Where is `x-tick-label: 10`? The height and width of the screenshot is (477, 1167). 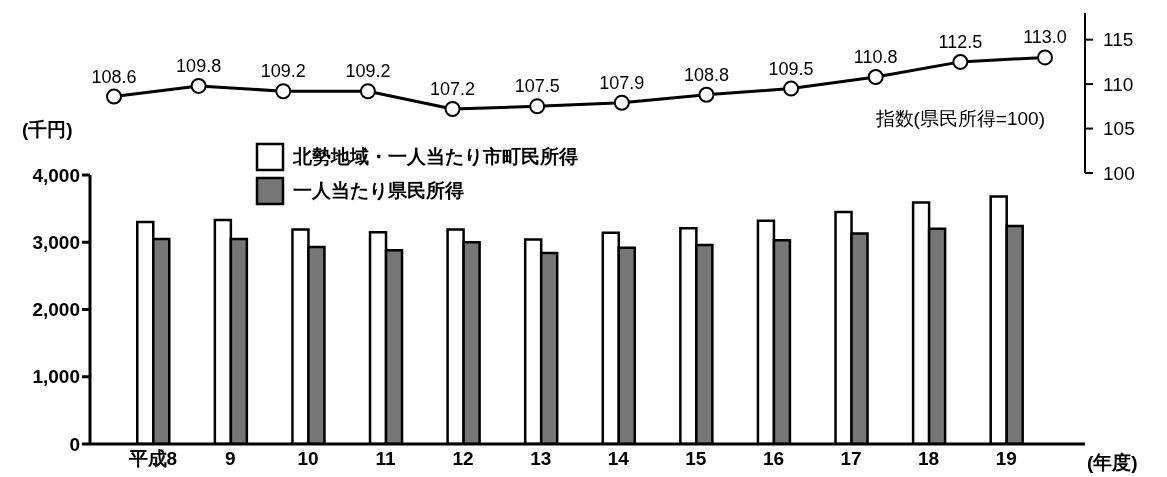 x-tick-label: 10 is located at coordinates (308, 459).